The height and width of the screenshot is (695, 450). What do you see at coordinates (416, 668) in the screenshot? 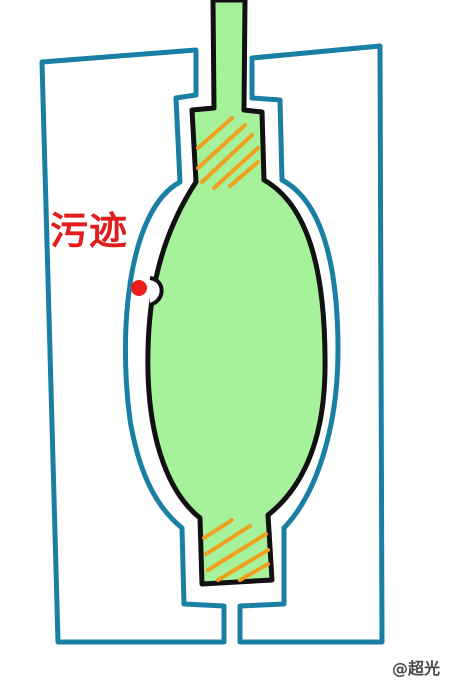
I see `watermark: @超光` at bounding box center [416, 668].